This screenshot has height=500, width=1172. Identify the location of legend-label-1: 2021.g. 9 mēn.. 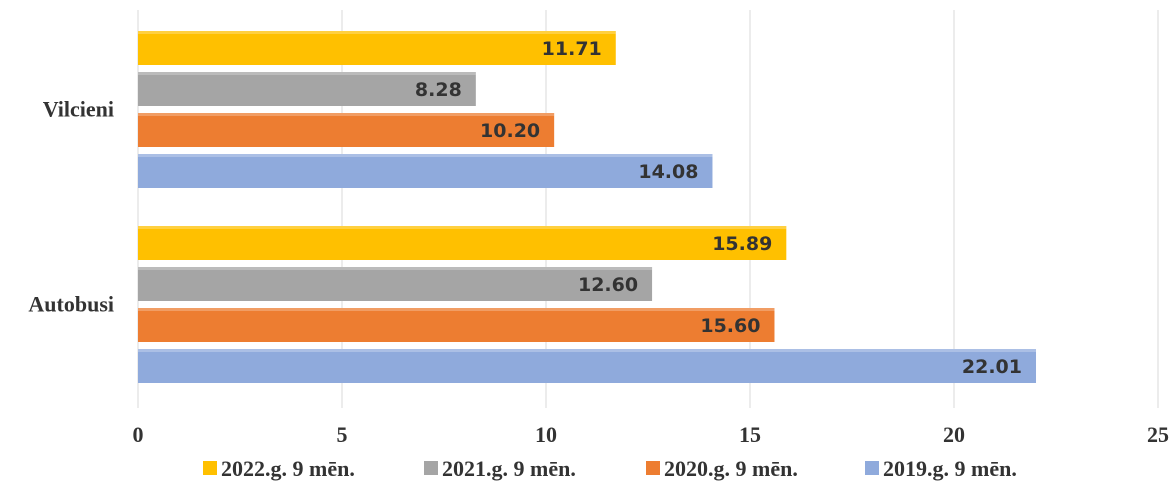
(509, 468).